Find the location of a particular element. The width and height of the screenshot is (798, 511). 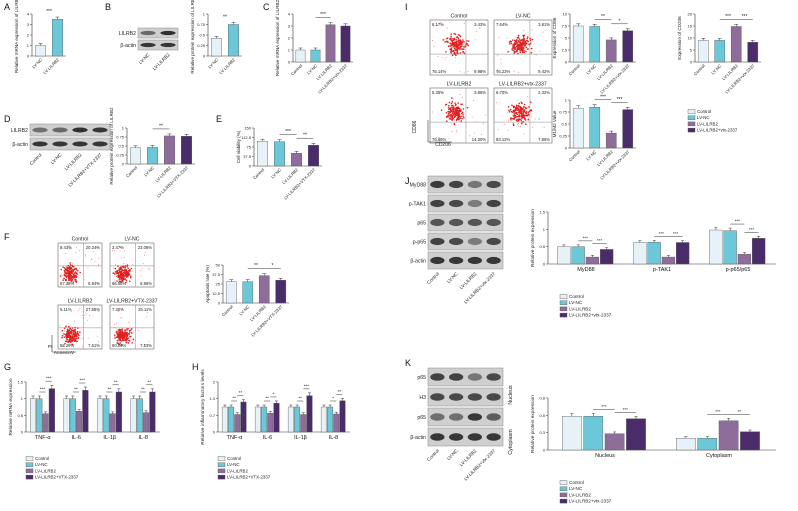

y-tick-label: 1 is located at coordinates (544, 229).